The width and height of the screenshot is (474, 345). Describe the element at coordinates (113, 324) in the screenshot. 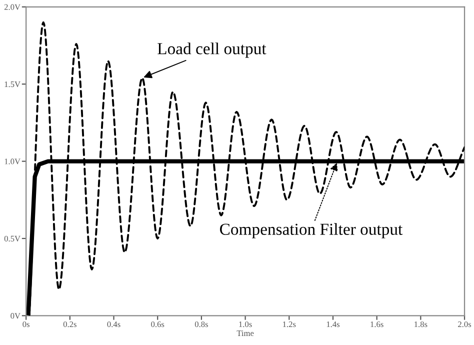

I see `x-tick-label: 0.4s` at that location.